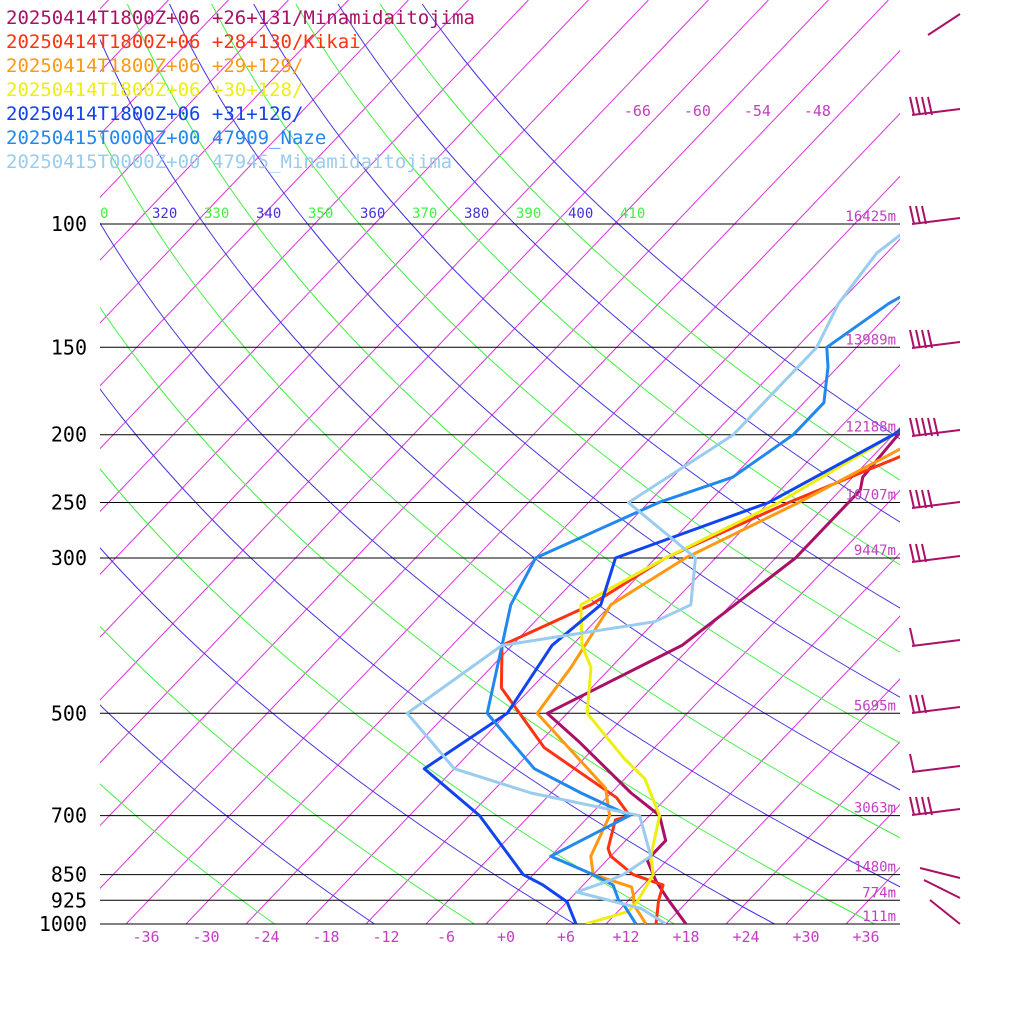  I want to click on theta-label: 0, so click(104, 214).